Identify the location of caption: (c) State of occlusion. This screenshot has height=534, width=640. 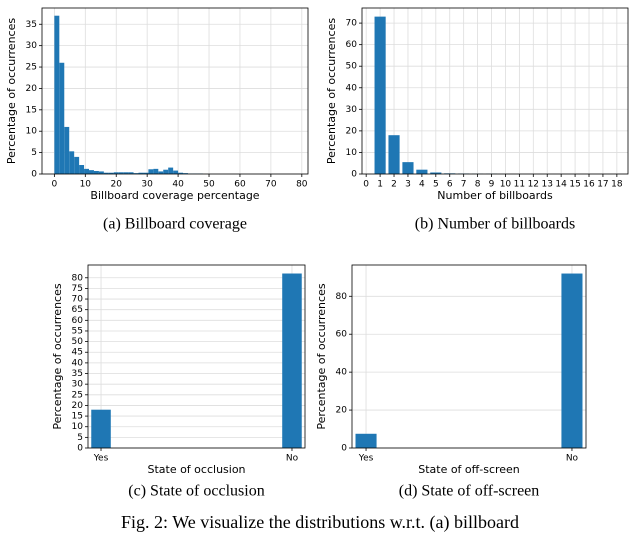
(196, 491).